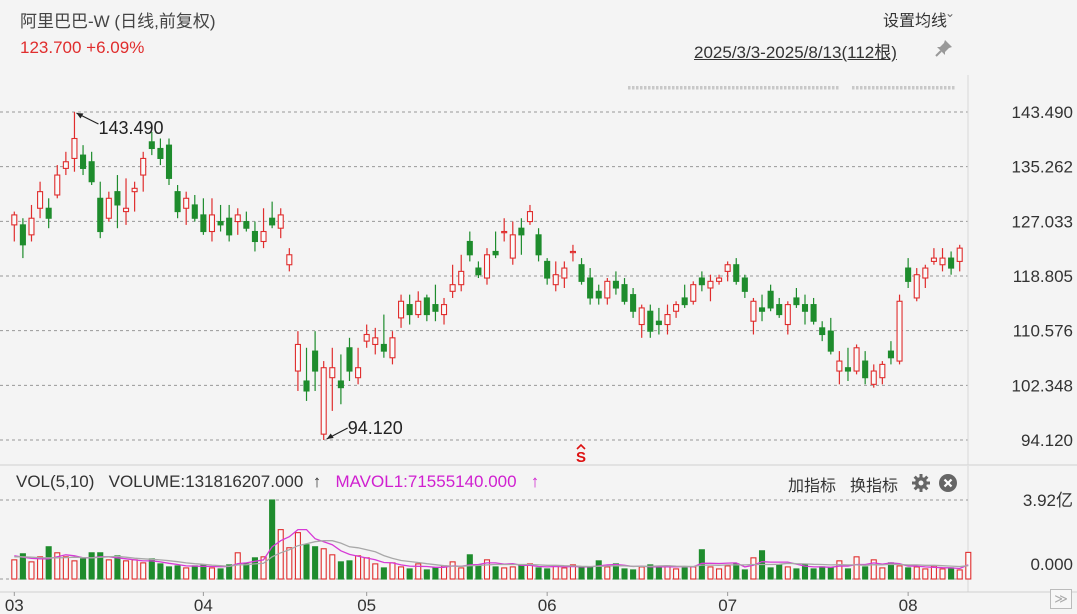  Describe the element at coordinates (944, 48) in the screenshot. I see `pin-icon` at that location.